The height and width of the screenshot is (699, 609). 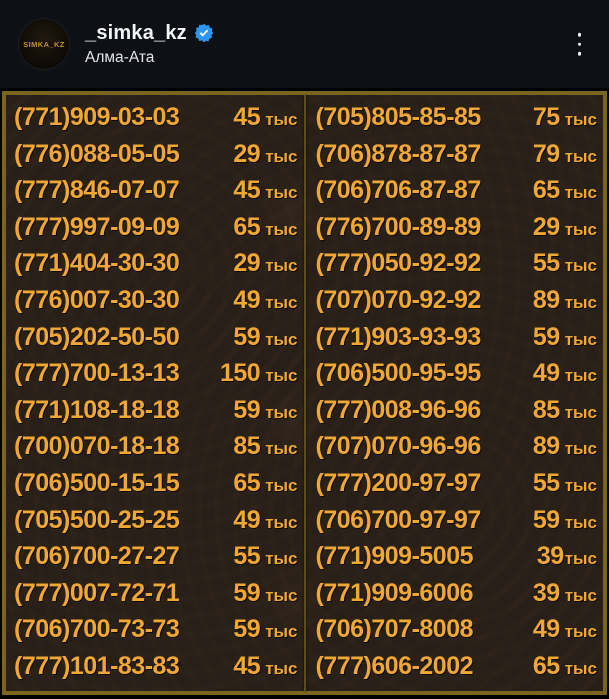 What do you see at coordinates (97, 556) in the screenshot?
I see `phone-number: (706)700-27-27` at bounding box center [97, 556].